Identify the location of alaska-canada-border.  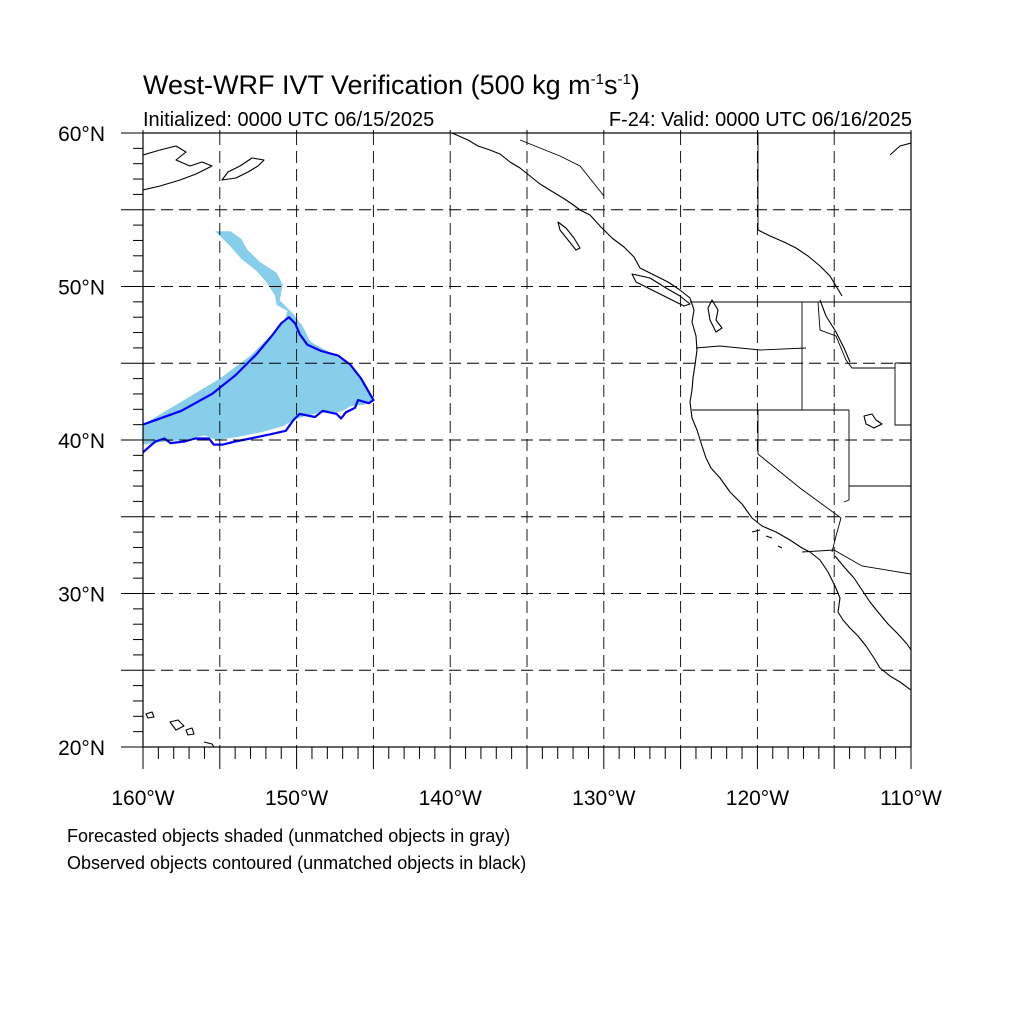
(562, 168).